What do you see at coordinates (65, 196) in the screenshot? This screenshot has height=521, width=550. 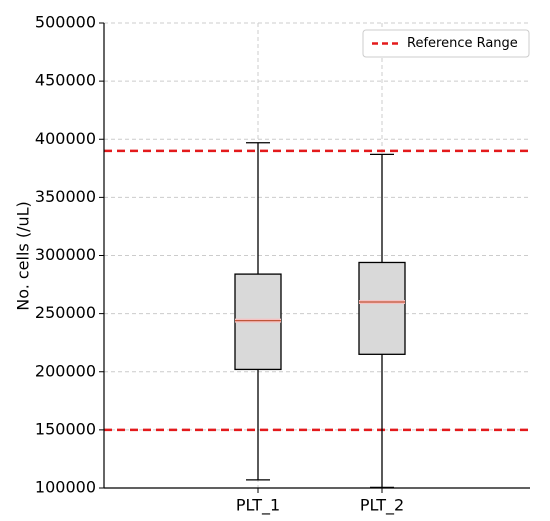 I see `y-tick-label: 350000` at bounding box center [65, 196].